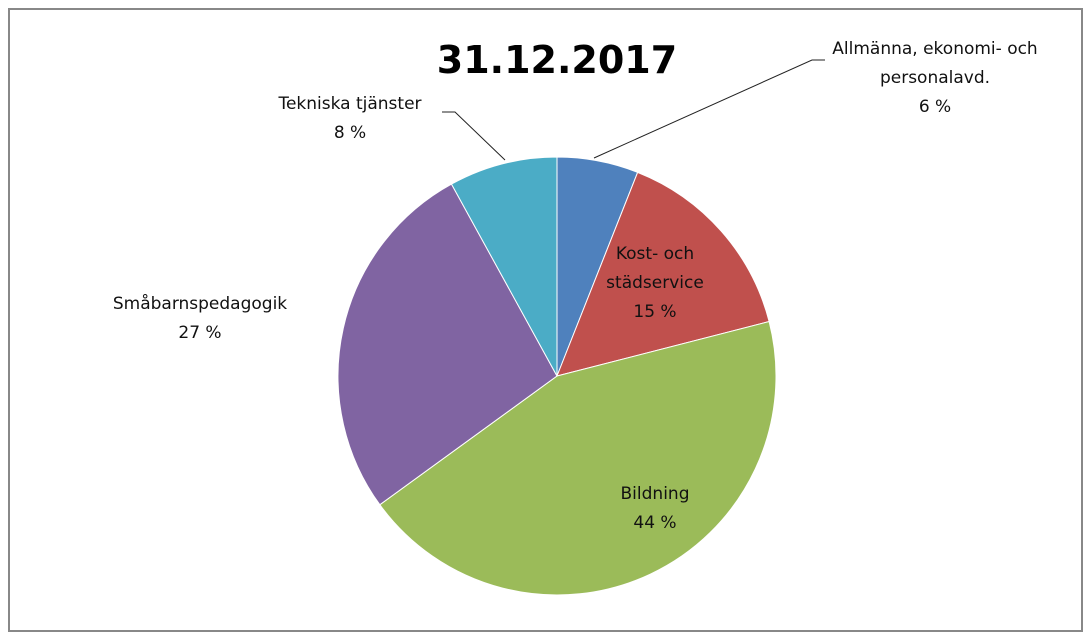  Describe the element at coordinates (935, 63) in the screenshot. I see `category-label: Allmänna, ekonomi- och personalavd.` at that location.